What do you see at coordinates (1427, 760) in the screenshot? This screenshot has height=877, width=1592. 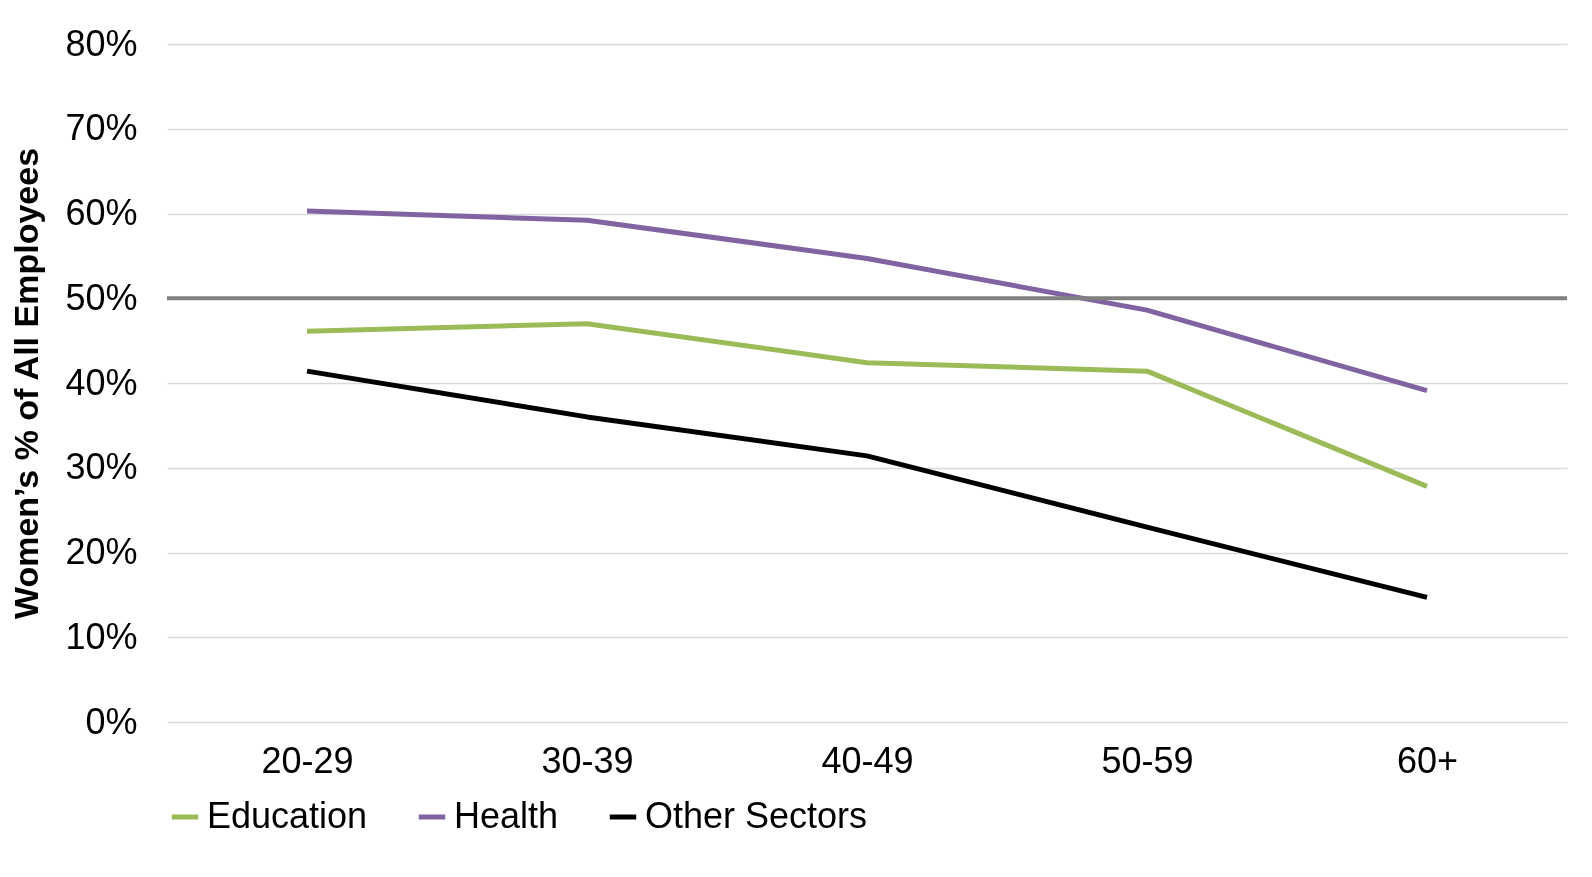 I see `x-tick-label: 60+` at bounding box center [1427, 760].